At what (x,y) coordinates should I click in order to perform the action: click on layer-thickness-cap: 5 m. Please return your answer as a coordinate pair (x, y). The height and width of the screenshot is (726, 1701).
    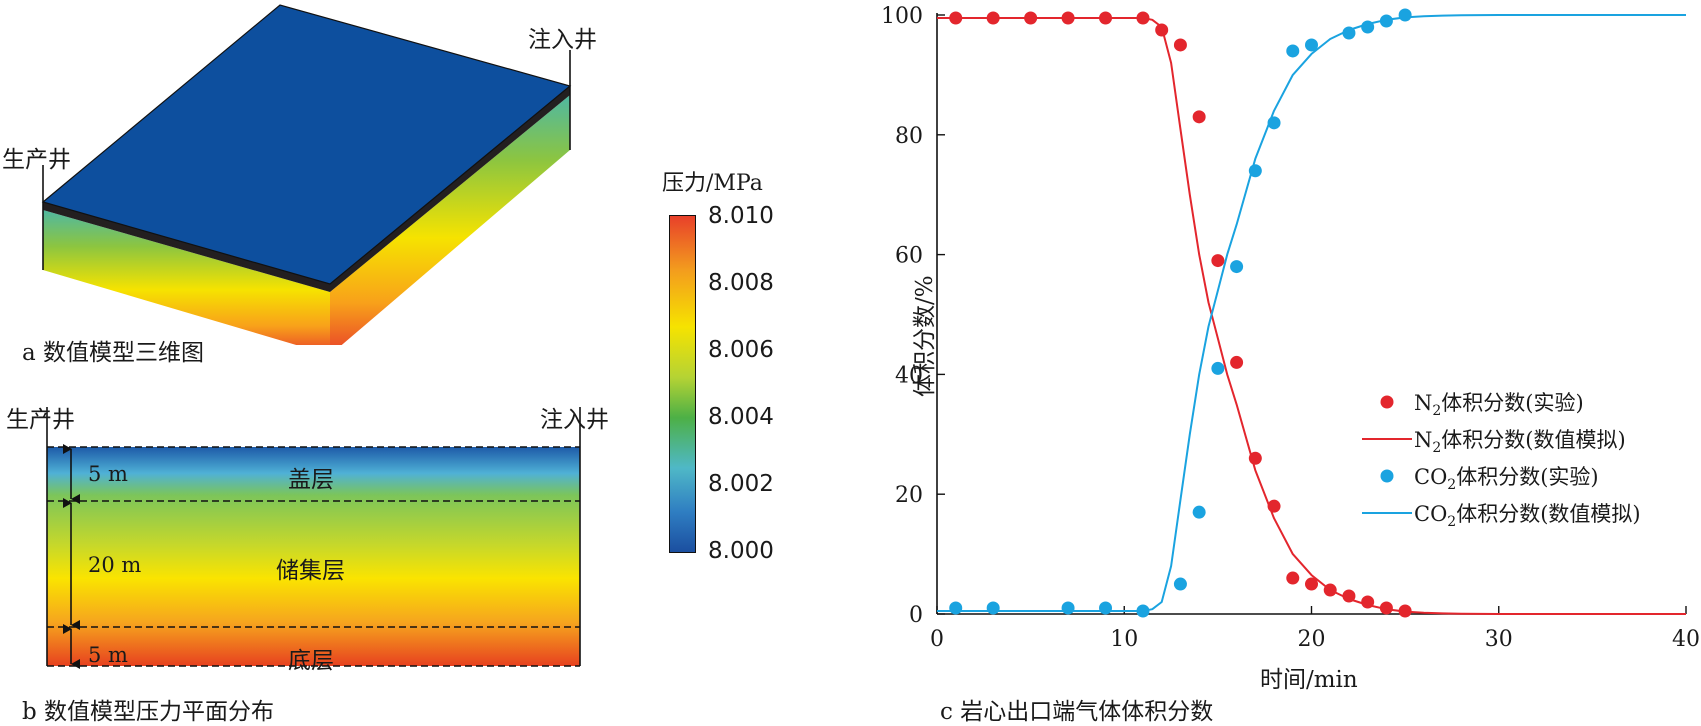
    Looking at the image, I should click on (108, 474).